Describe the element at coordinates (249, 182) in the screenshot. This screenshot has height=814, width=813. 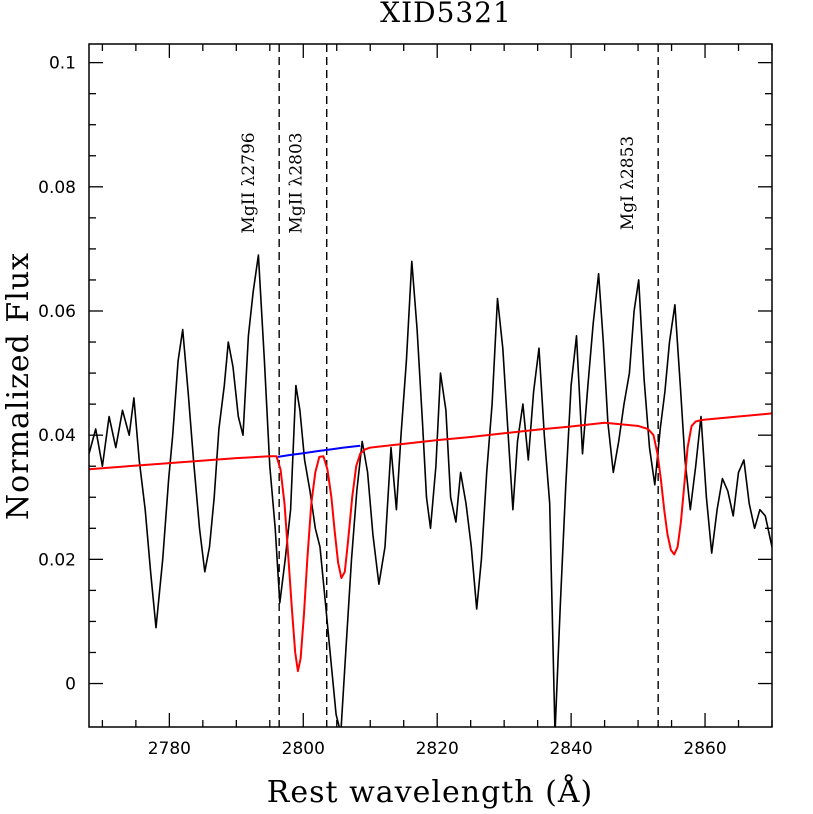
I see `absorption-line-label: MgII λ2796` at that location.